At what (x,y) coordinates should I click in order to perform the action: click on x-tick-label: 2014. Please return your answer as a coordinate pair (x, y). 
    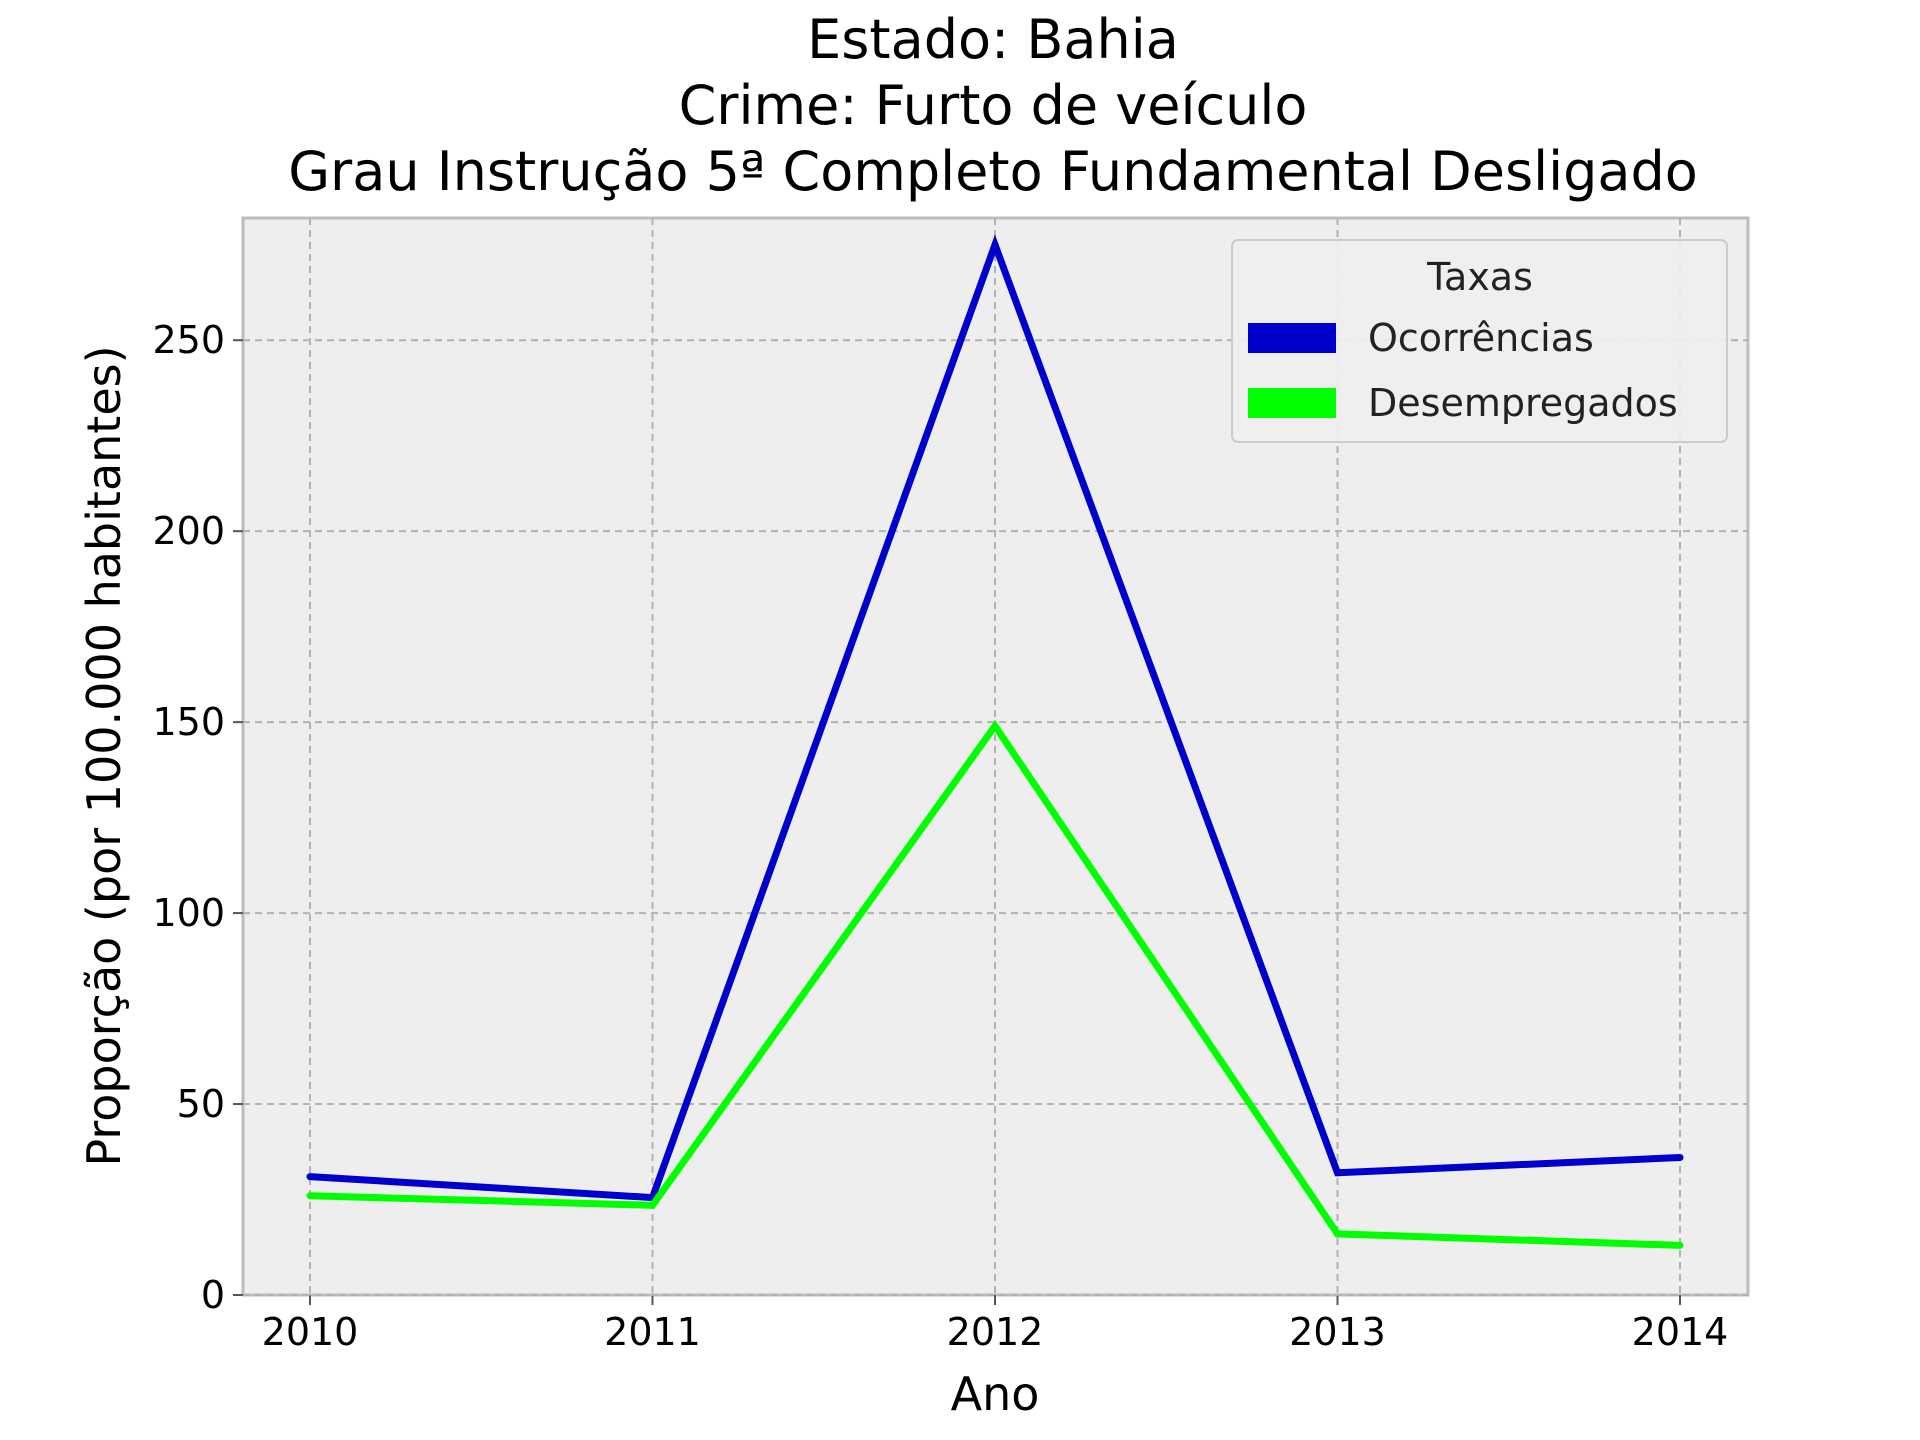
    Looking at the image, I should click on (1680, 1332).